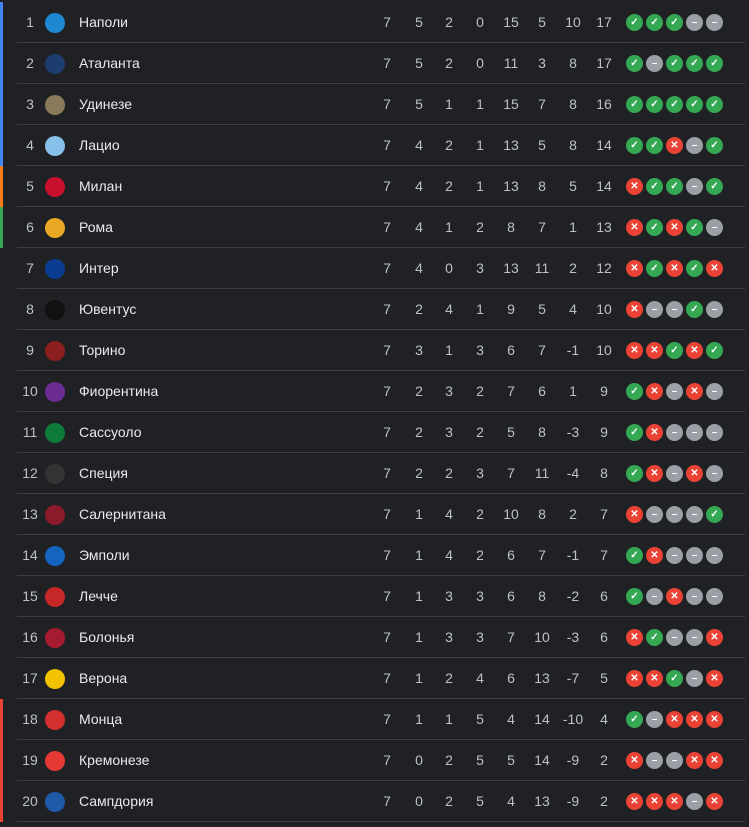  What do you see at coordinates (374, 350) in the screenshot?
I see `table-row: 9 Торино 7 3 1 3 6 7 -1 10 ✕ ✕ ✓ ✕ ✓` at bounding box center [374, 350].